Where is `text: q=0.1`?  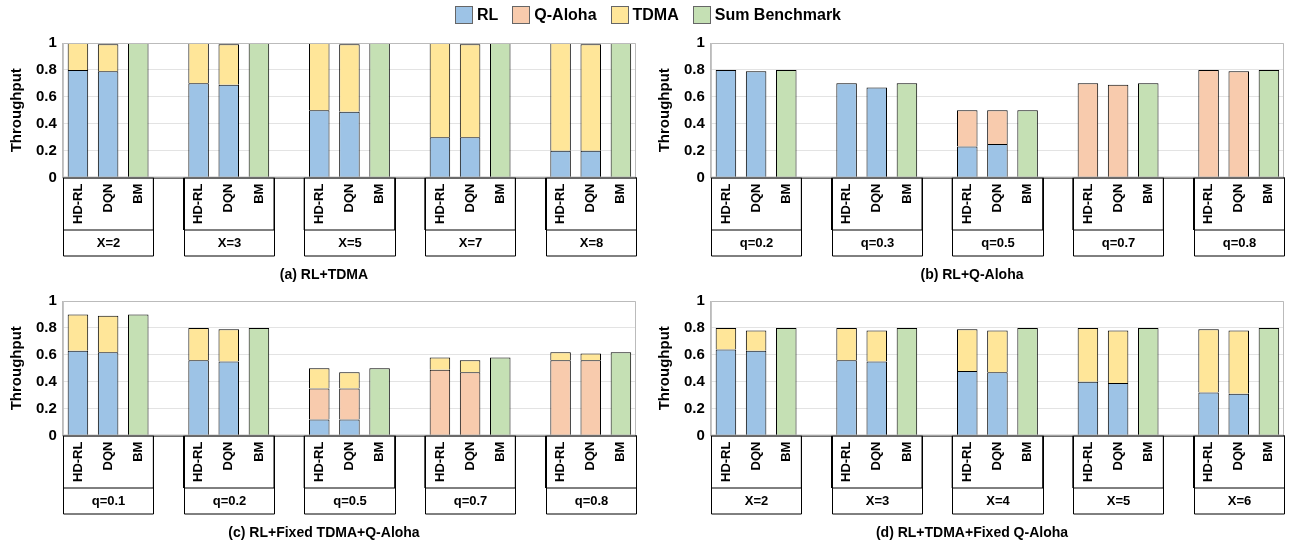 text: q=0.1 is located at coordinates (108, 500).